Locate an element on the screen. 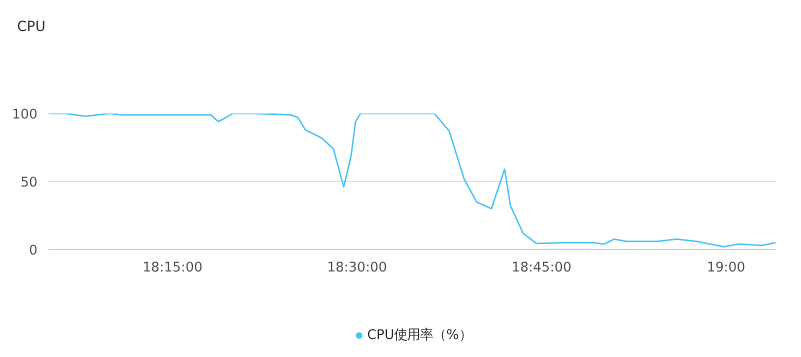  y-tick-label: 0 is located at coordinates (33, 251).